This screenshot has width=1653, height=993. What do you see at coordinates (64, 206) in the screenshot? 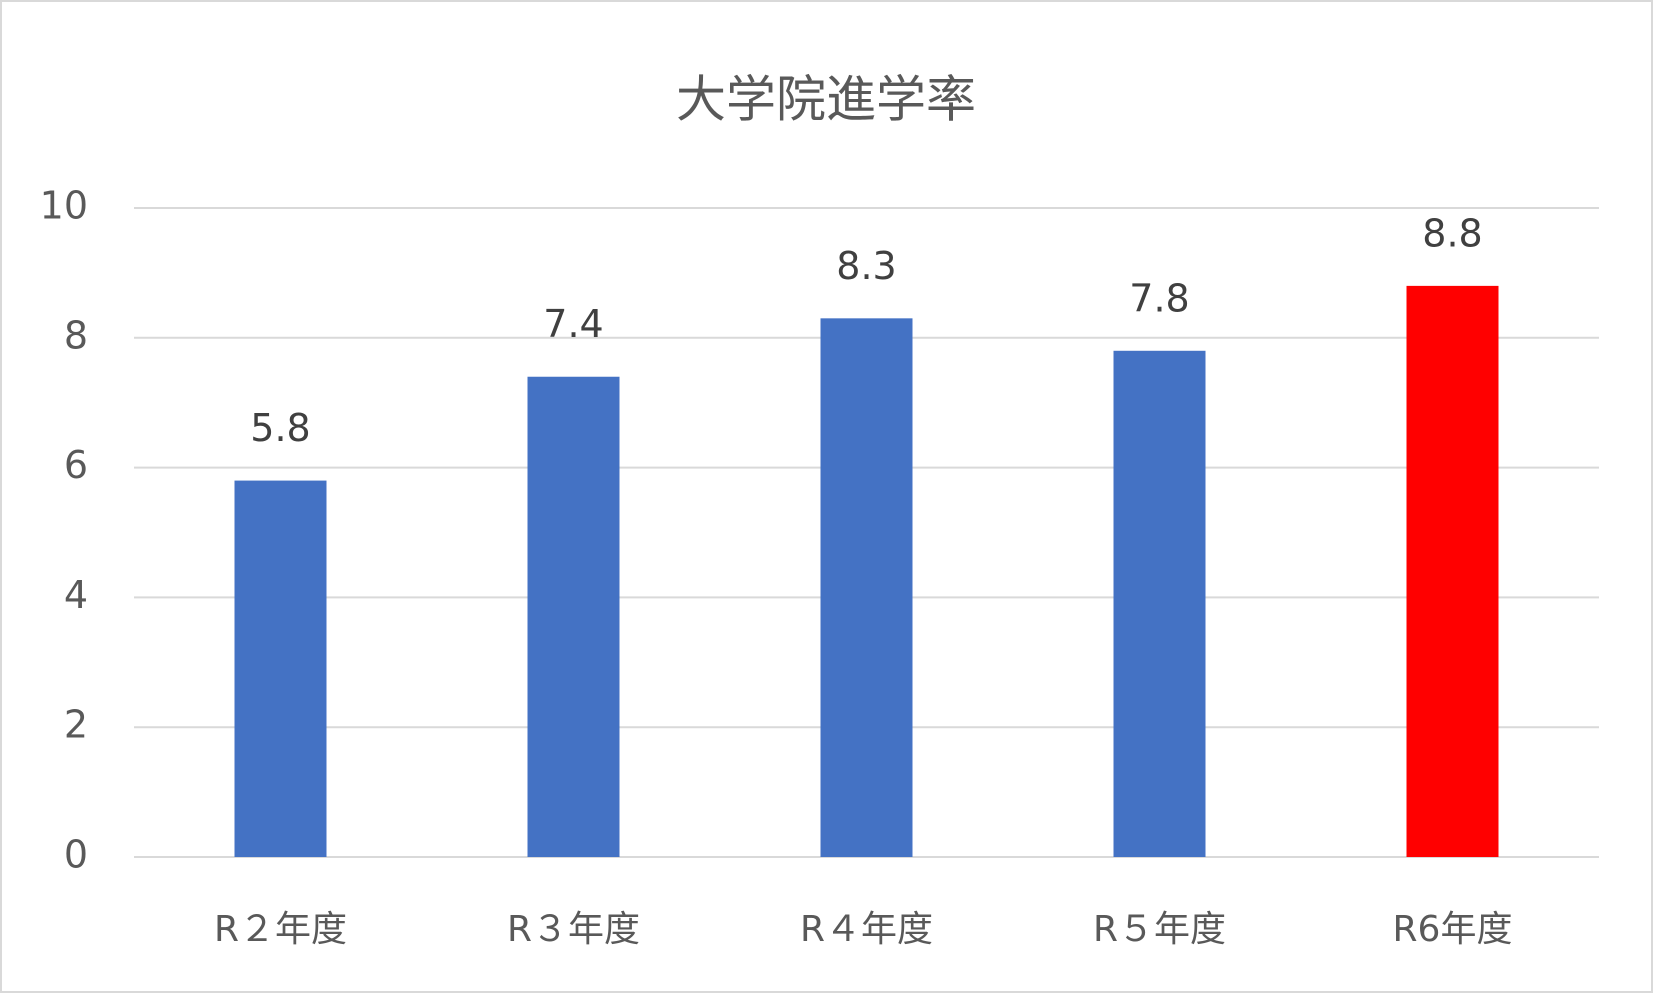
I see `y-tick-label: 10` at bounding box center [64, 206].